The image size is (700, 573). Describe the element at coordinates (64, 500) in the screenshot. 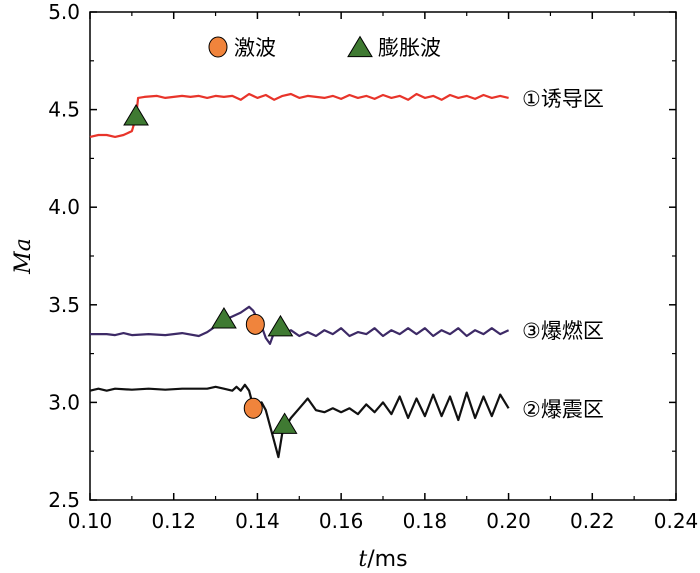

I see `y-tick-label: 2.5` at that location.